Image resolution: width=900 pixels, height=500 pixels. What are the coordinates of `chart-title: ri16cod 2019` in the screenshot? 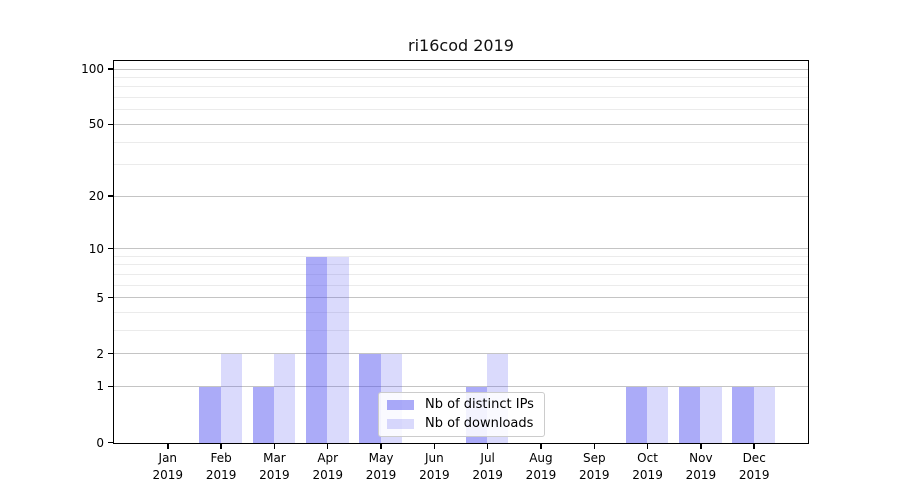 It's located at (461, 45).